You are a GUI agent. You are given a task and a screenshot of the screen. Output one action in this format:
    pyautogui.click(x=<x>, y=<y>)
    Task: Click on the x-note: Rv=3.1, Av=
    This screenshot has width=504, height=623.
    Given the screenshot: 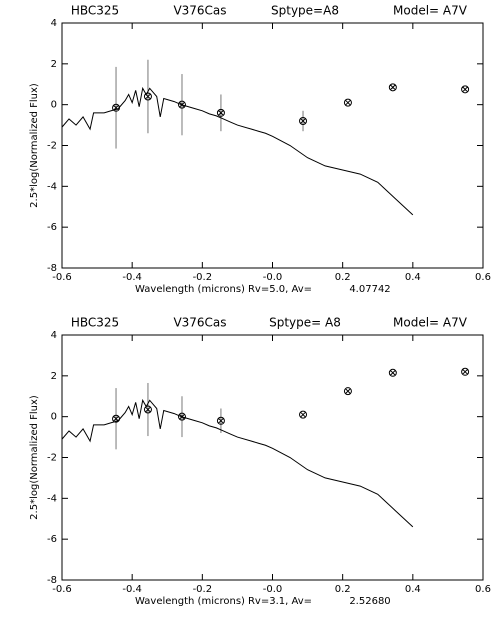 What is the action you would take?
    pyautogui.click(x=280, y=601)
    